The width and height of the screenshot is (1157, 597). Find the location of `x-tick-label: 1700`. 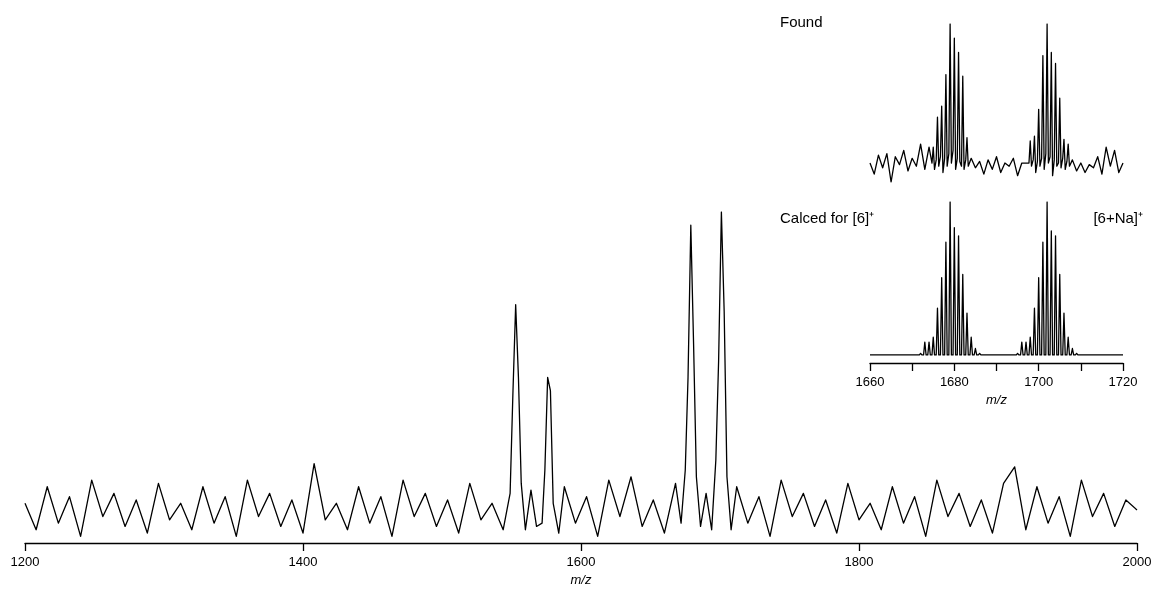

x-tick-label: 1700 is located at coordinates (1039, 381).